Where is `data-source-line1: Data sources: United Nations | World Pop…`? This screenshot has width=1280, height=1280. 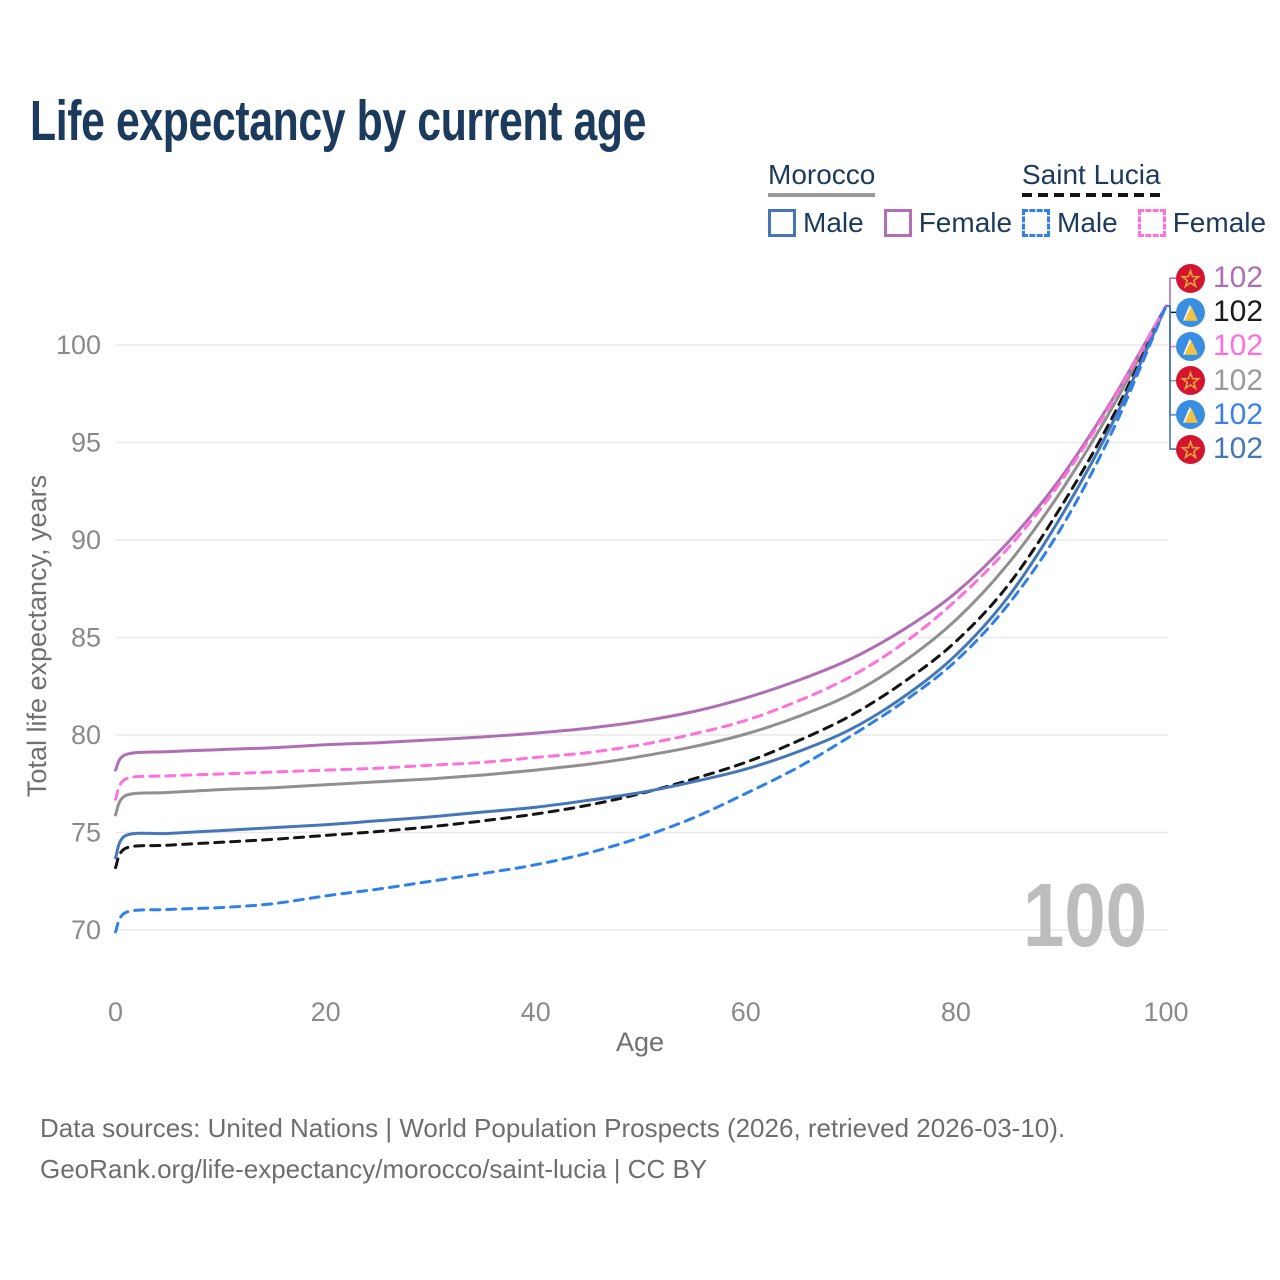
data-source-line1: Data sources: United Nations | World Pop… is located at coordinates (553, 1128).